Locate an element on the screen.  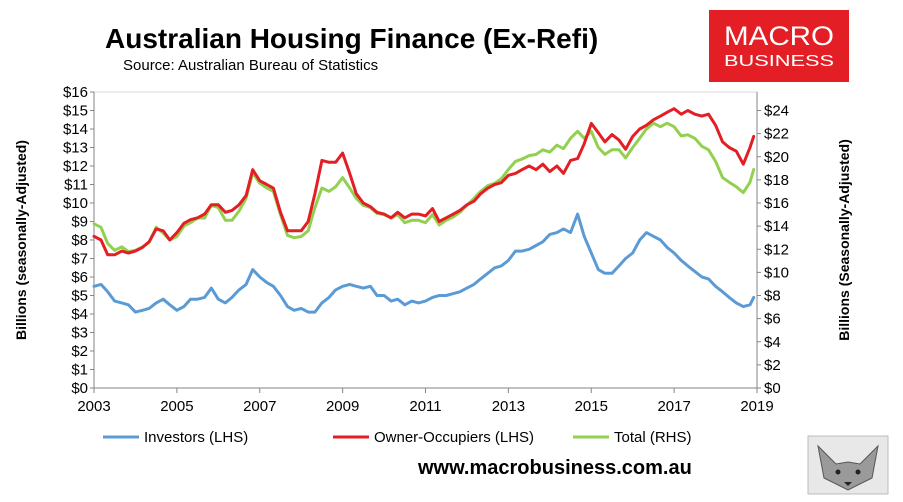
left-tick-label: $16 is located at coordinates (75, 92).